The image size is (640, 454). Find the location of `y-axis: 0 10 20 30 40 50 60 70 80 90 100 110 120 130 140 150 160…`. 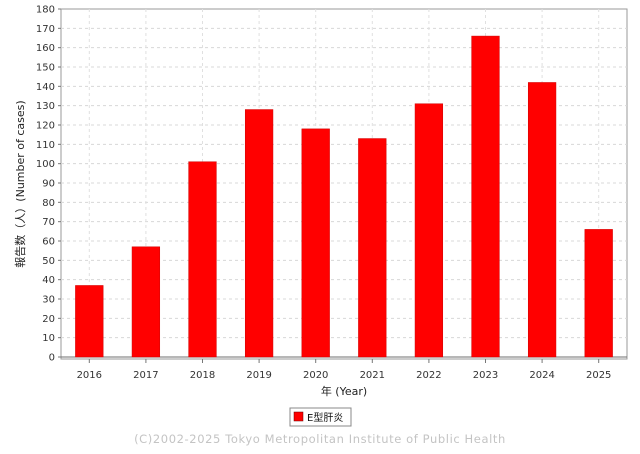

y-axis: 0 10 20 30 40 50 60 70 80 90 100 110 120 130 140 150 160… is located at coordinates (48, 184).